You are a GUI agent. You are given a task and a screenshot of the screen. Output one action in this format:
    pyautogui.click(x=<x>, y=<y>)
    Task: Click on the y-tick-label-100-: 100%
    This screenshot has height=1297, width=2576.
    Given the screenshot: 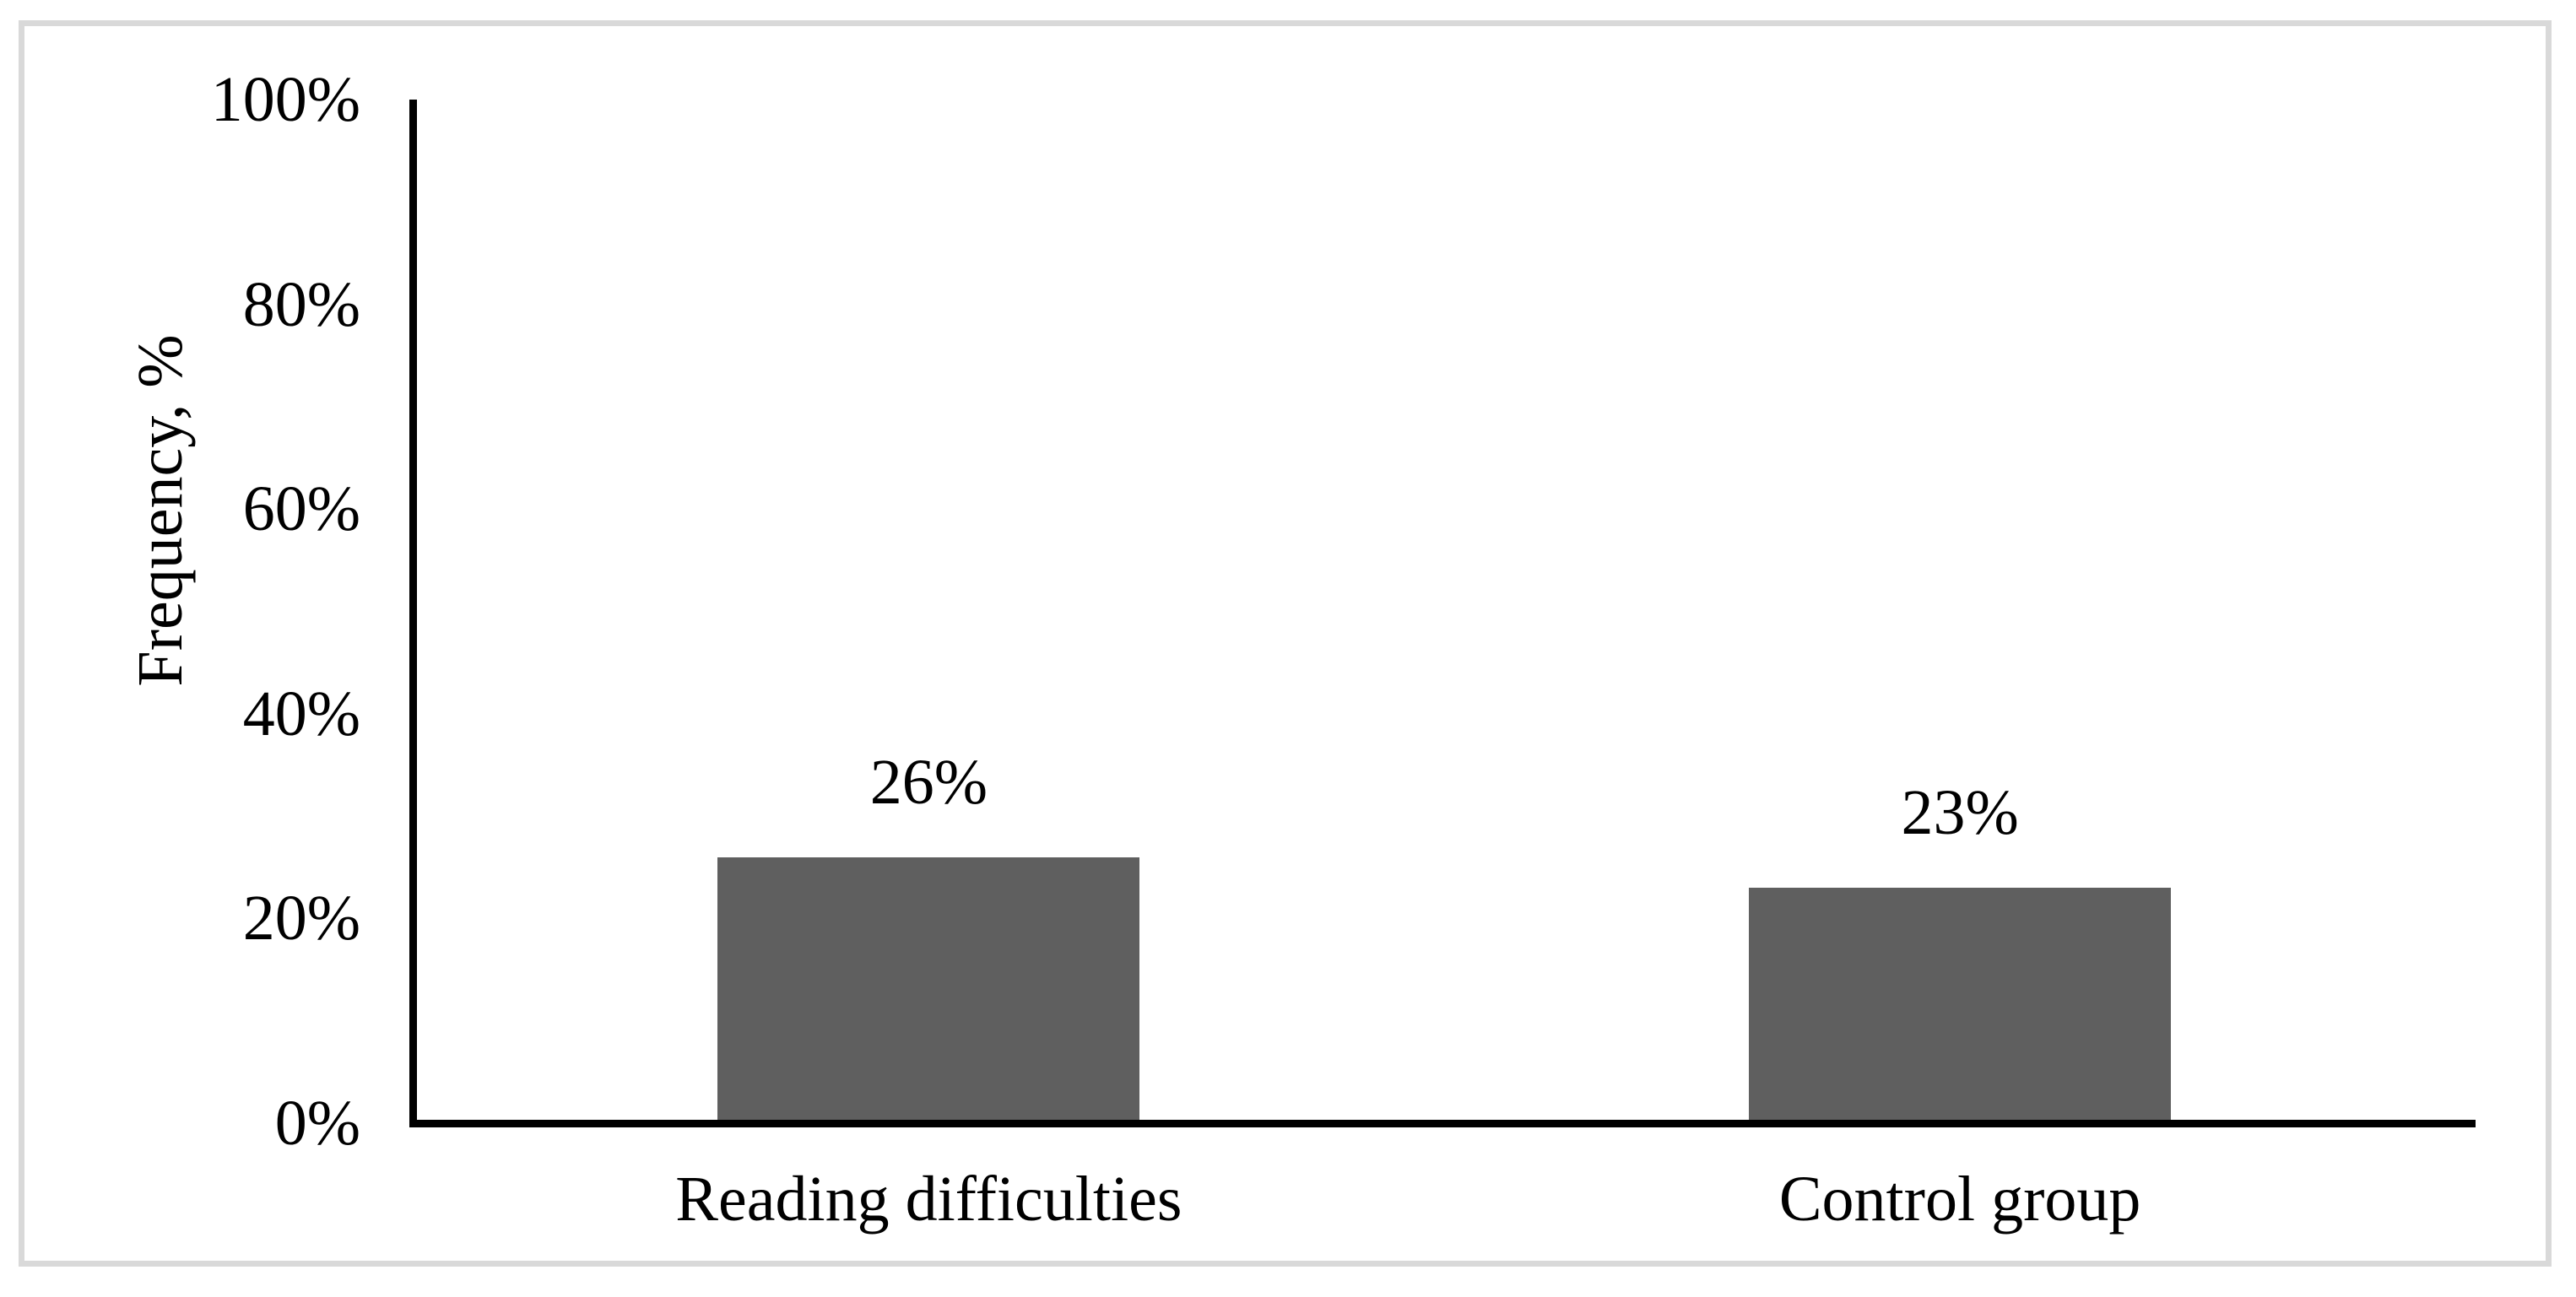 What is the action you would take?
    pyautogui.click(x=285, y=100)
    